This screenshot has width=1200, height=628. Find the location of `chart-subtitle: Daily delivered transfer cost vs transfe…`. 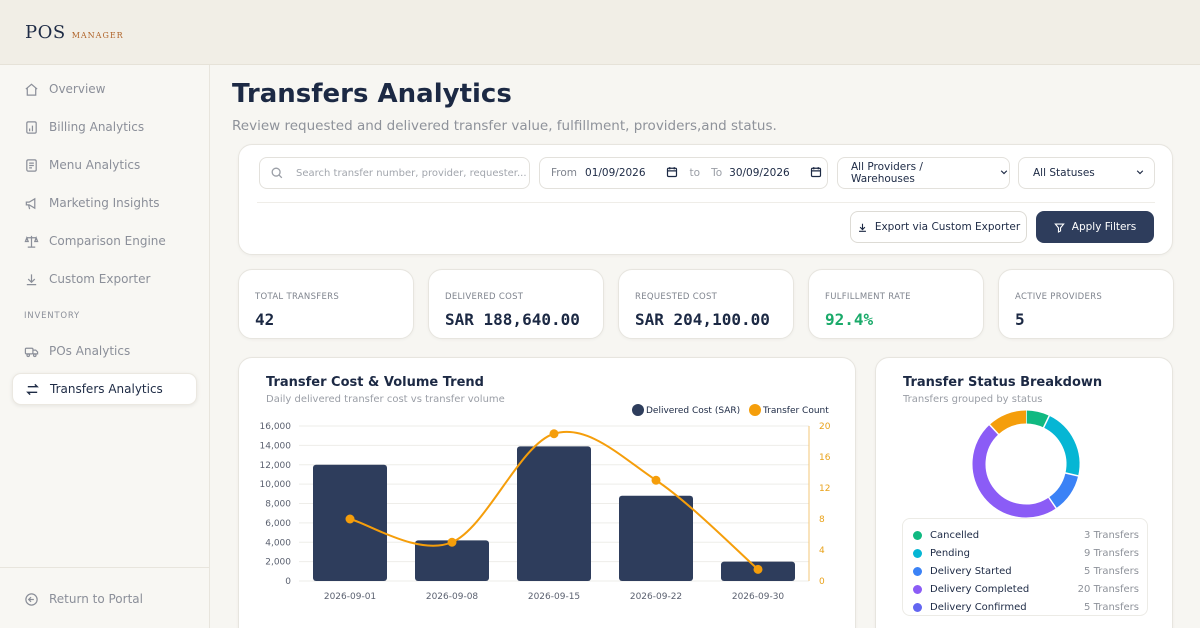

chart-subtitle: Daily delivered transfer cost vs transfe… is located at coordinates (385, 399).